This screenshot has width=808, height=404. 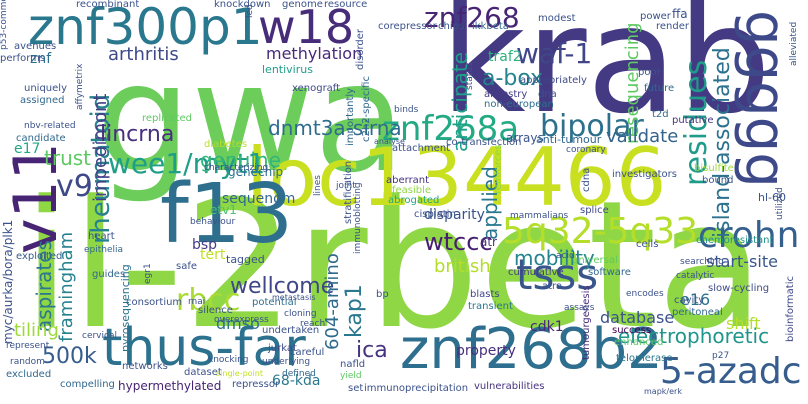 What do you see at coordinates (458, 242) in the screenshot?
I see `word-wtccc: wtccc` at bounding box center [458, 242].